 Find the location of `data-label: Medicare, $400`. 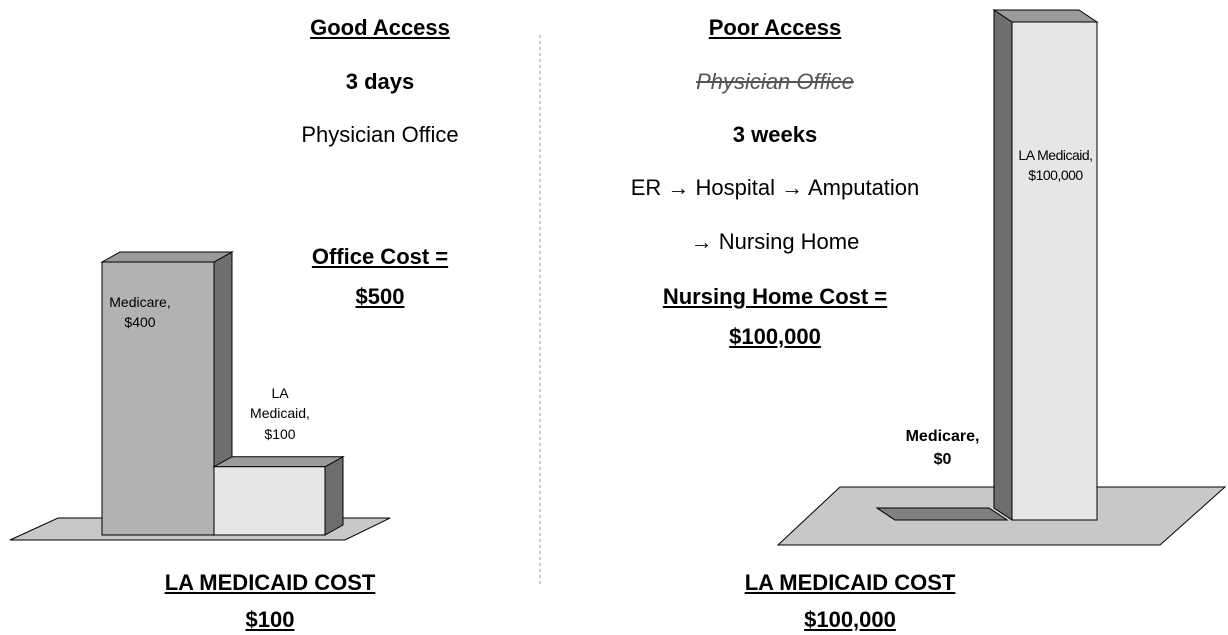

data-label: Medicare, $400 is located at coordinates (140, 312).